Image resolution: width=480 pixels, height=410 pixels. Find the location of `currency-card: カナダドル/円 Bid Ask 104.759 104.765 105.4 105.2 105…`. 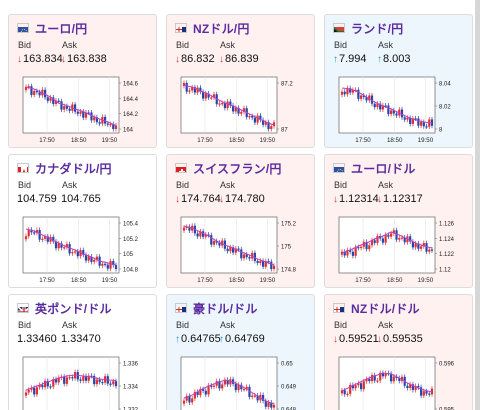

currency-card: カナダドル/円 Bid Ask 104.759 104.765 105.4 105.2 105… is located at coordinates (82, 221).